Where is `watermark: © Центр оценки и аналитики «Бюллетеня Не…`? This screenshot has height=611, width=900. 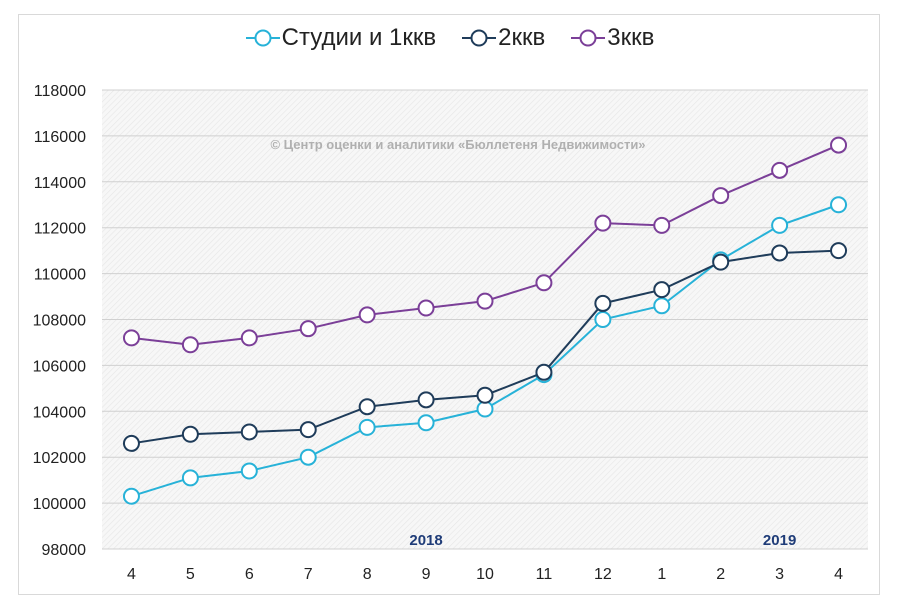
watermark: © Центр оценки и аналитики «Бюллетеня Не… is located at coordinates (457, 144).